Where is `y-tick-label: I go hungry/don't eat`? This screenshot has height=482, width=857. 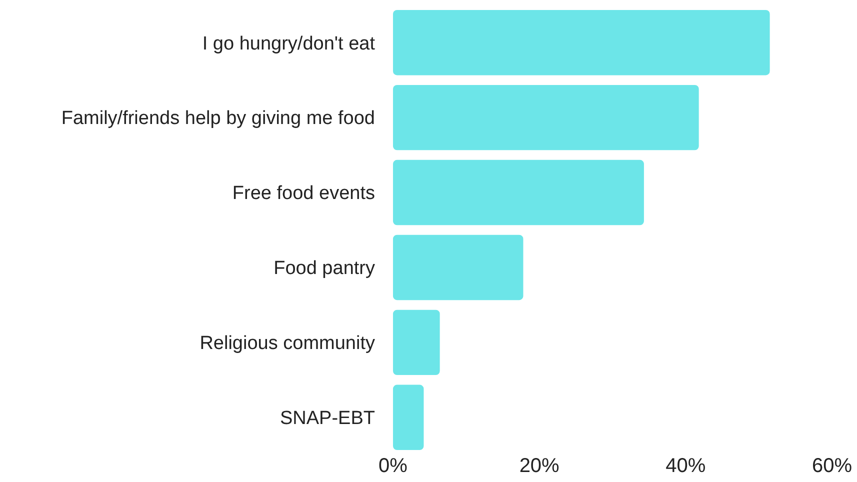
y-tick-label: I go hungry/don't eat is located at coordinates (289, 43).